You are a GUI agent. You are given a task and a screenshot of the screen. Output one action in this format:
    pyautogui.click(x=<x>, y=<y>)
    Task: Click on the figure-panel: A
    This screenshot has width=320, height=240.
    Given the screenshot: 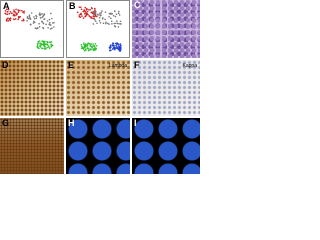 What is the action you would take?
    pyautogui.click(x=32, y=29)
    